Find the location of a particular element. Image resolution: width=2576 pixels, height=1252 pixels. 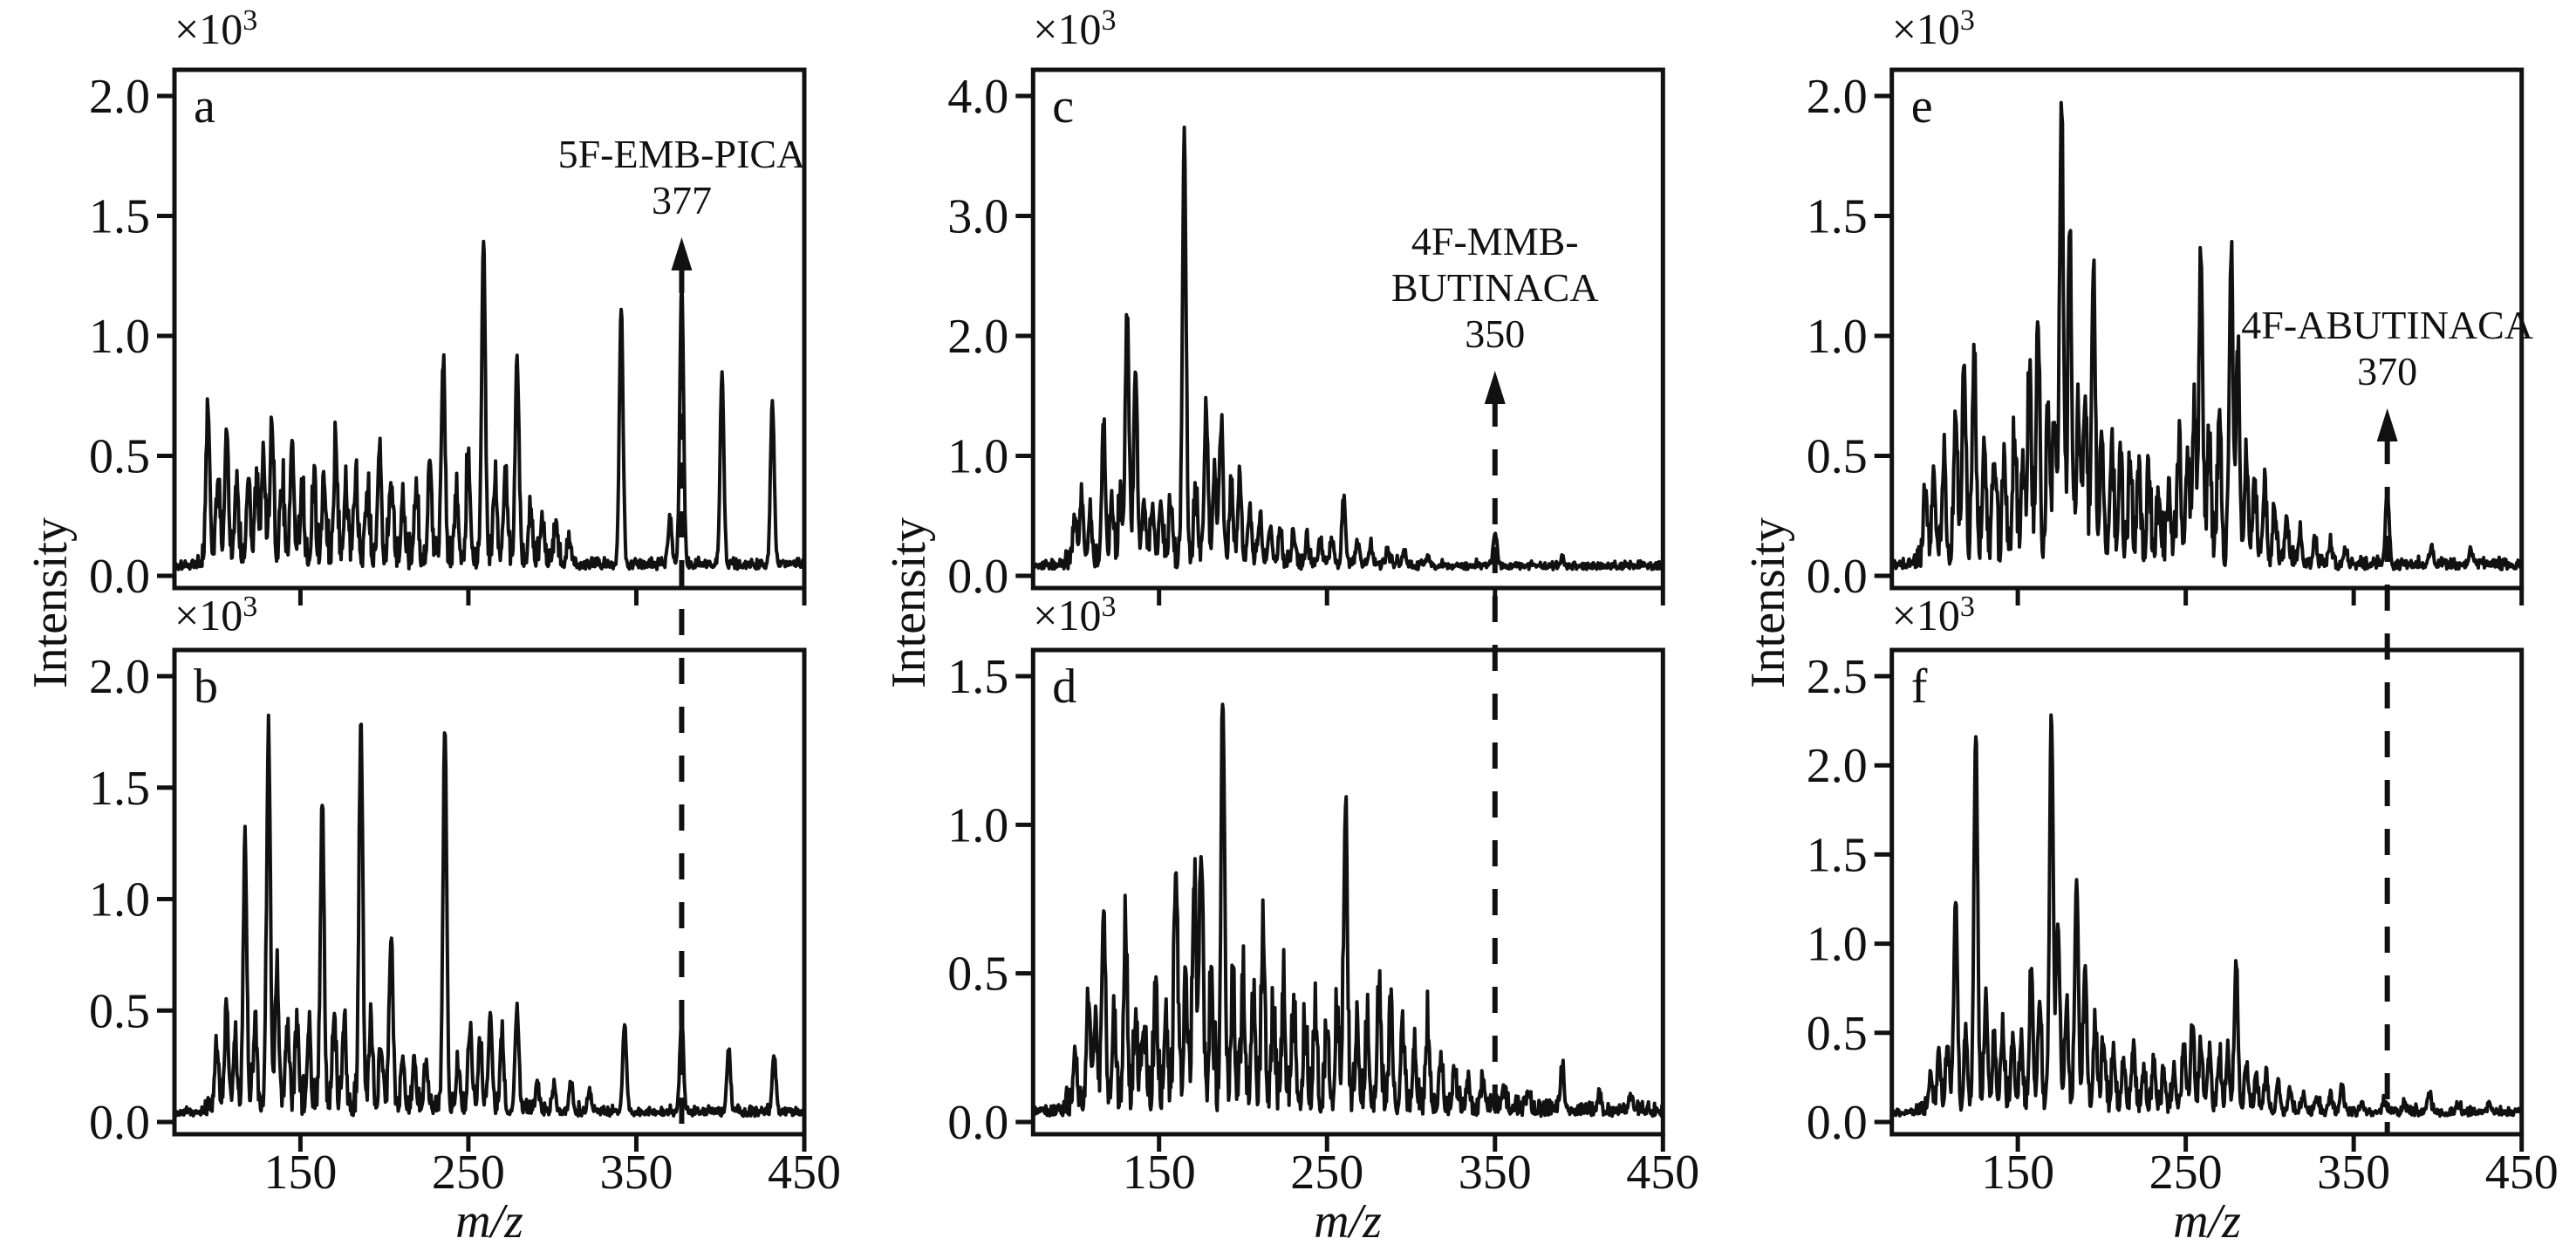

panel-letter-b: b is located at coordinates (206, 687).